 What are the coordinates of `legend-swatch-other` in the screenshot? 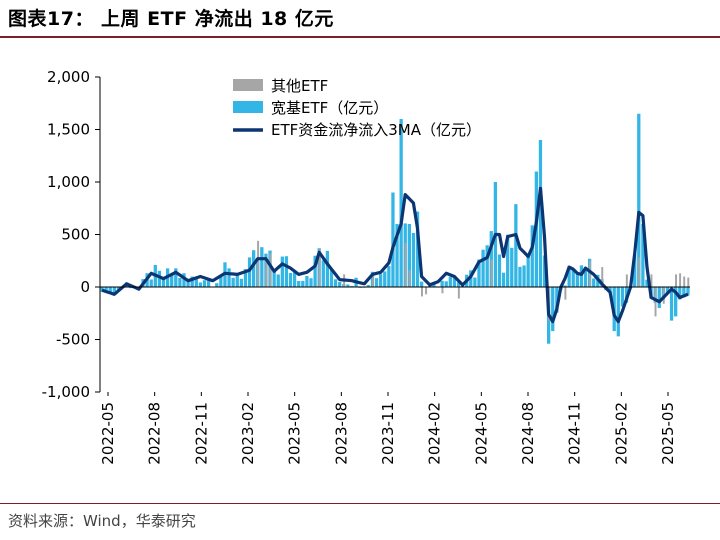 It's located at (248, 85).